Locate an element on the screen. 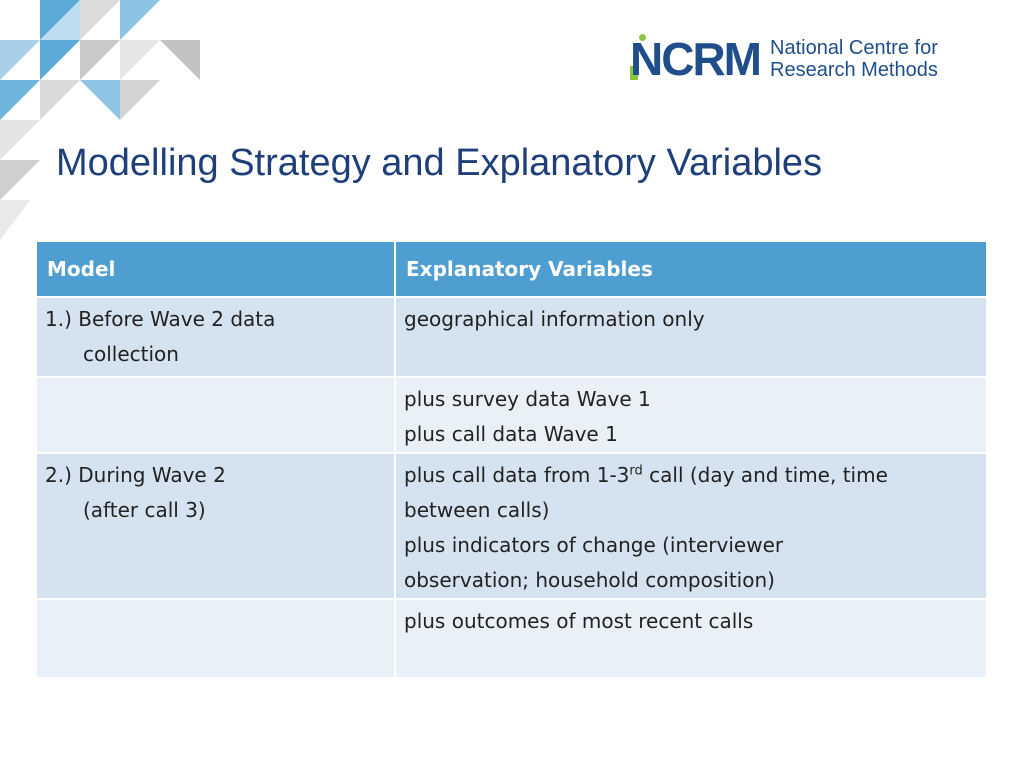 The height and width of the screenshot is (768, 1024). call-data-suffix: call (day and time, time is located at coordinates (765, 475).